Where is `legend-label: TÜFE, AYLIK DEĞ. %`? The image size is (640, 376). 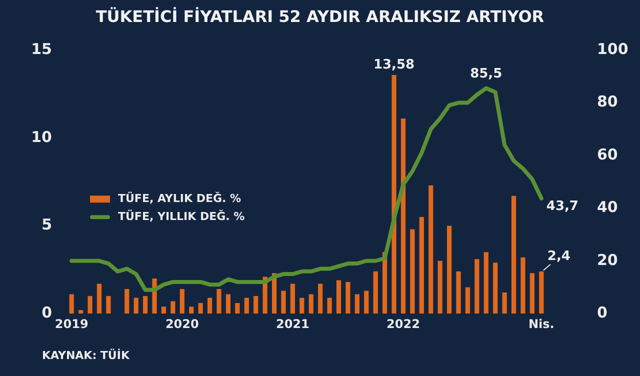
legend-label: TÜFE, AYLIK DEĞ. % is located at coordinates (180, 198).